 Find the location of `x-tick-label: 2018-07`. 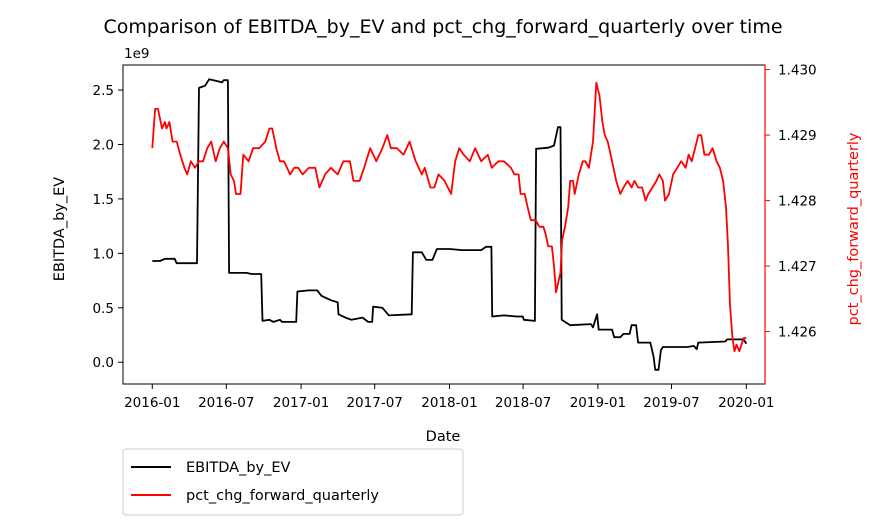

x-tick-label: 2018-07 is located at coordinates (523, 403).